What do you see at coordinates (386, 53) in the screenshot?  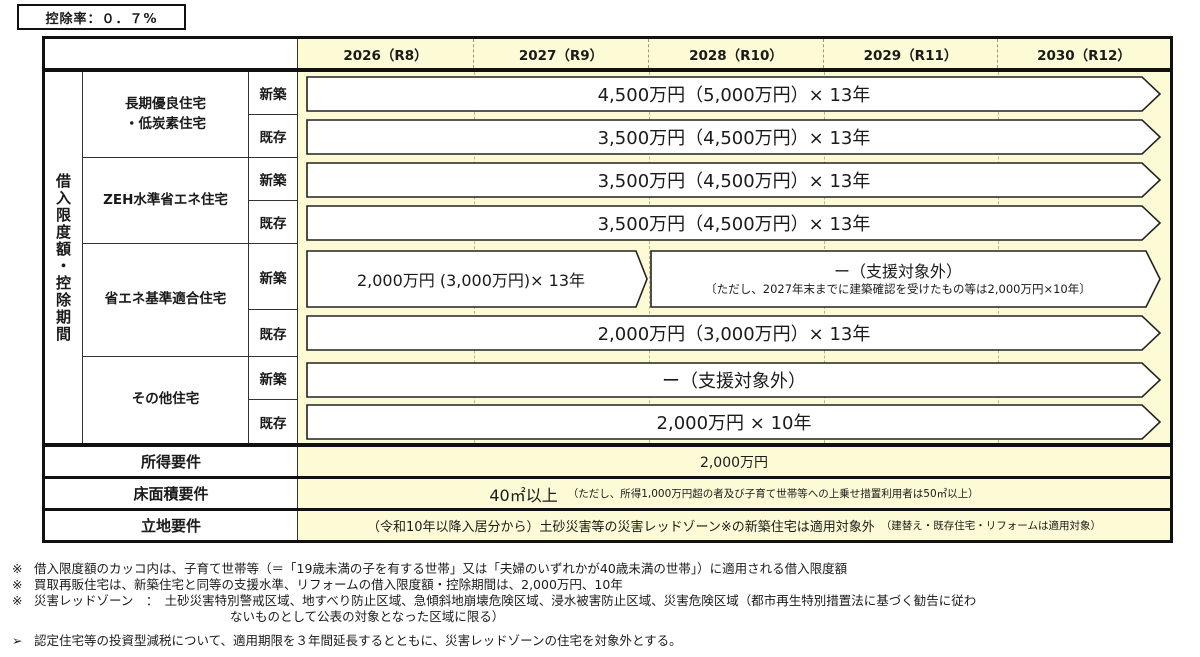 I see `year-header-2026: 2026（R8）` at bounding box center [386, 53].